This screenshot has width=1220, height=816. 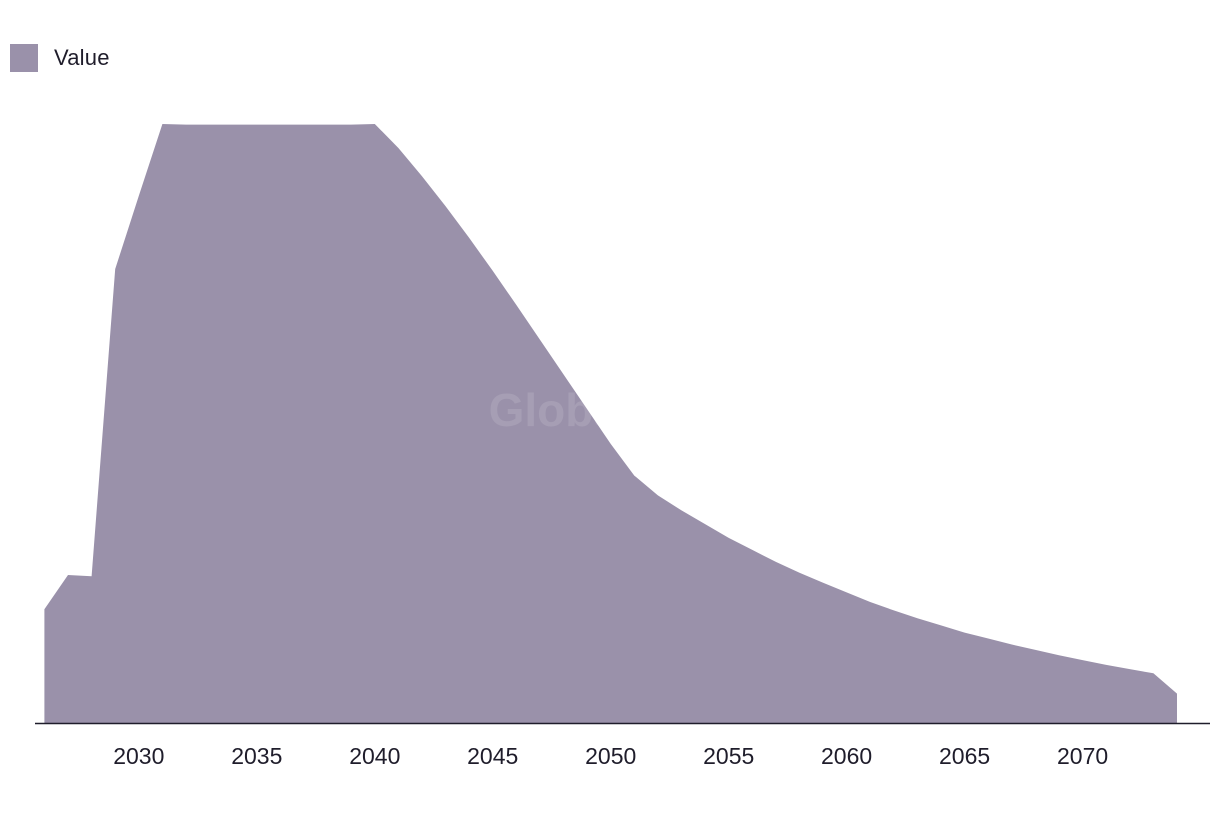 What do you see at coordinates (138, 756) in the screenshot?
I see `x-tick-label-2030: 2030` at bounding box center [138, 756].